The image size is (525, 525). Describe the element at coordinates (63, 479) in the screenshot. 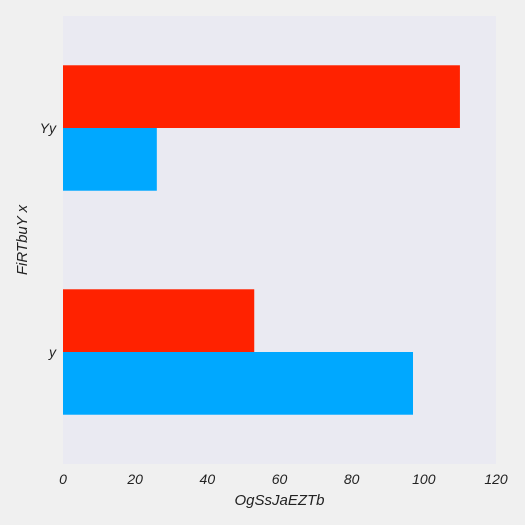

I see `x-tick-label: 0` at that location.